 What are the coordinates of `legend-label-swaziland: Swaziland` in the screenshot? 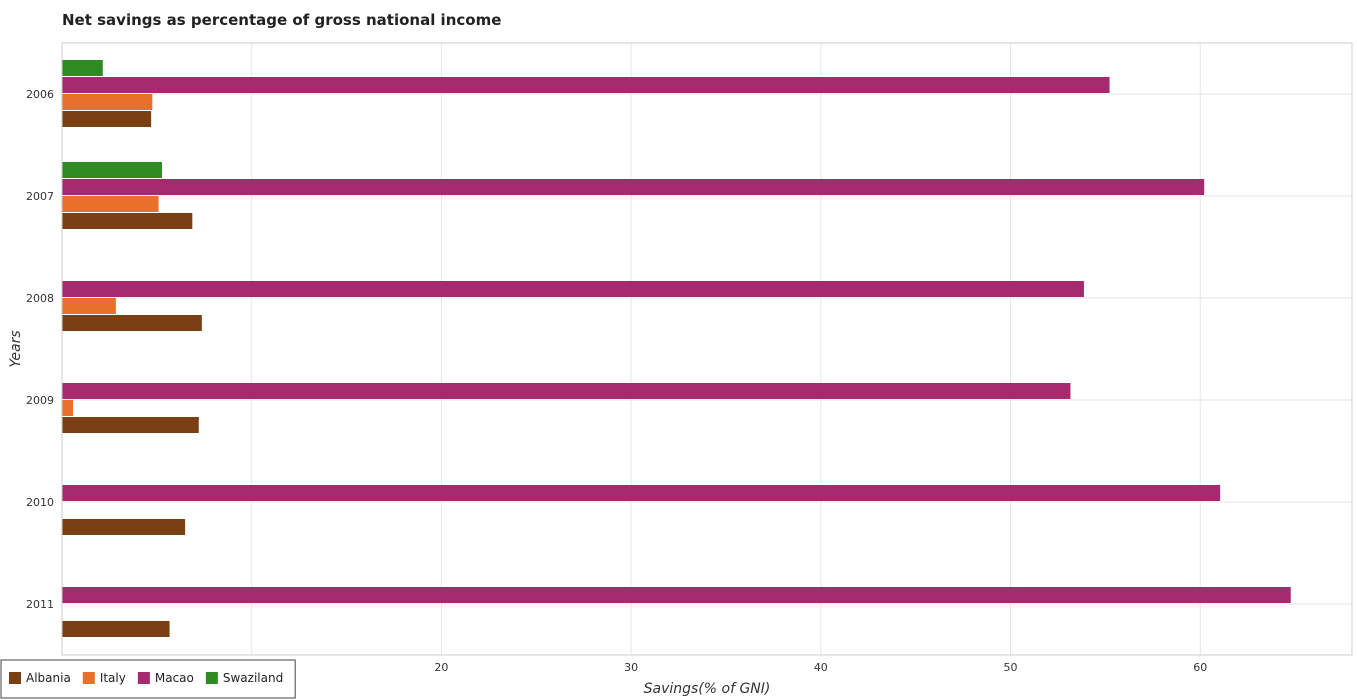 It's located at (253, 678).